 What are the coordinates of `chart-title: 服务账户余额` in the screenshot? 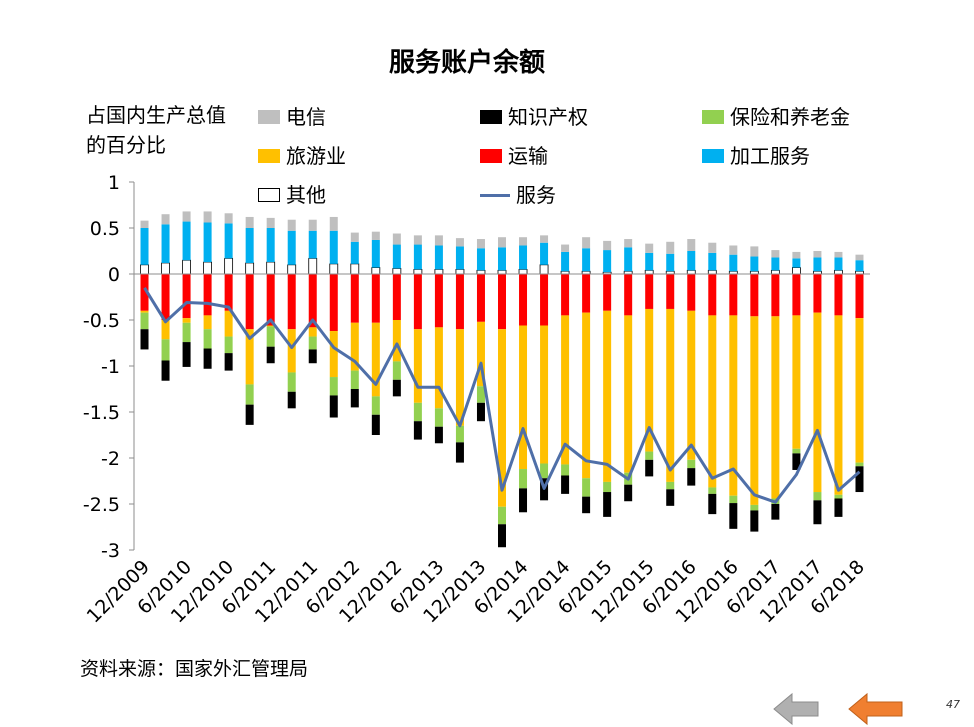 It's located at (466, 63).